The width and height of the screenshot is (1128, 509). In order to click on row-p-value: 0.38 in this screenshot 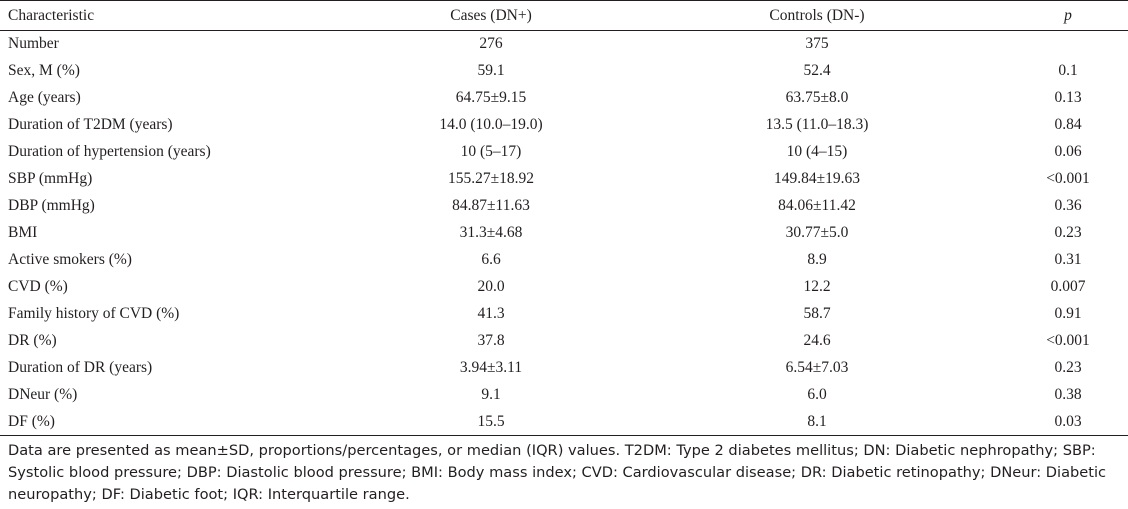, I will do `click(1068, 394)`.